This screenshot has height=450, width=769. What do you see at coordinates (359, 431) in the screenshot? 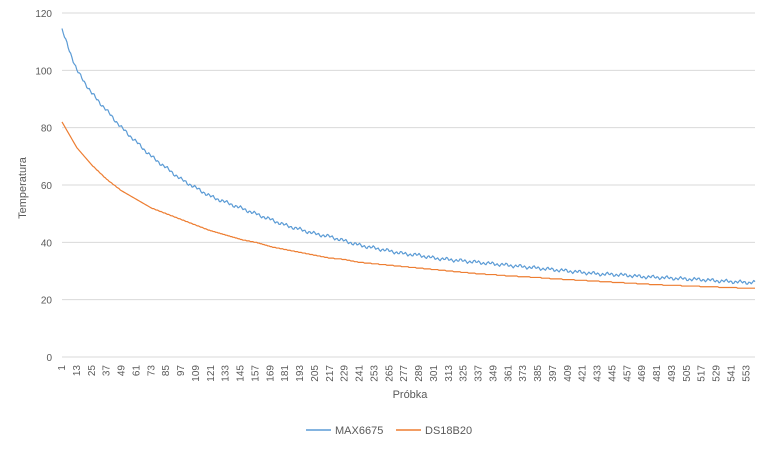
I see `legend-label: MAX6675` at bounding box center [359, 431].